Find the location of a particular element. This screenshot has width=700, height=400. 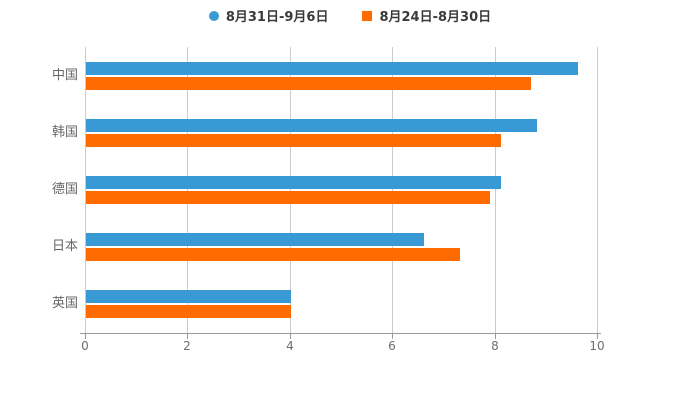

x-tick-label-0: 0 is located at coordinates (85, 346).